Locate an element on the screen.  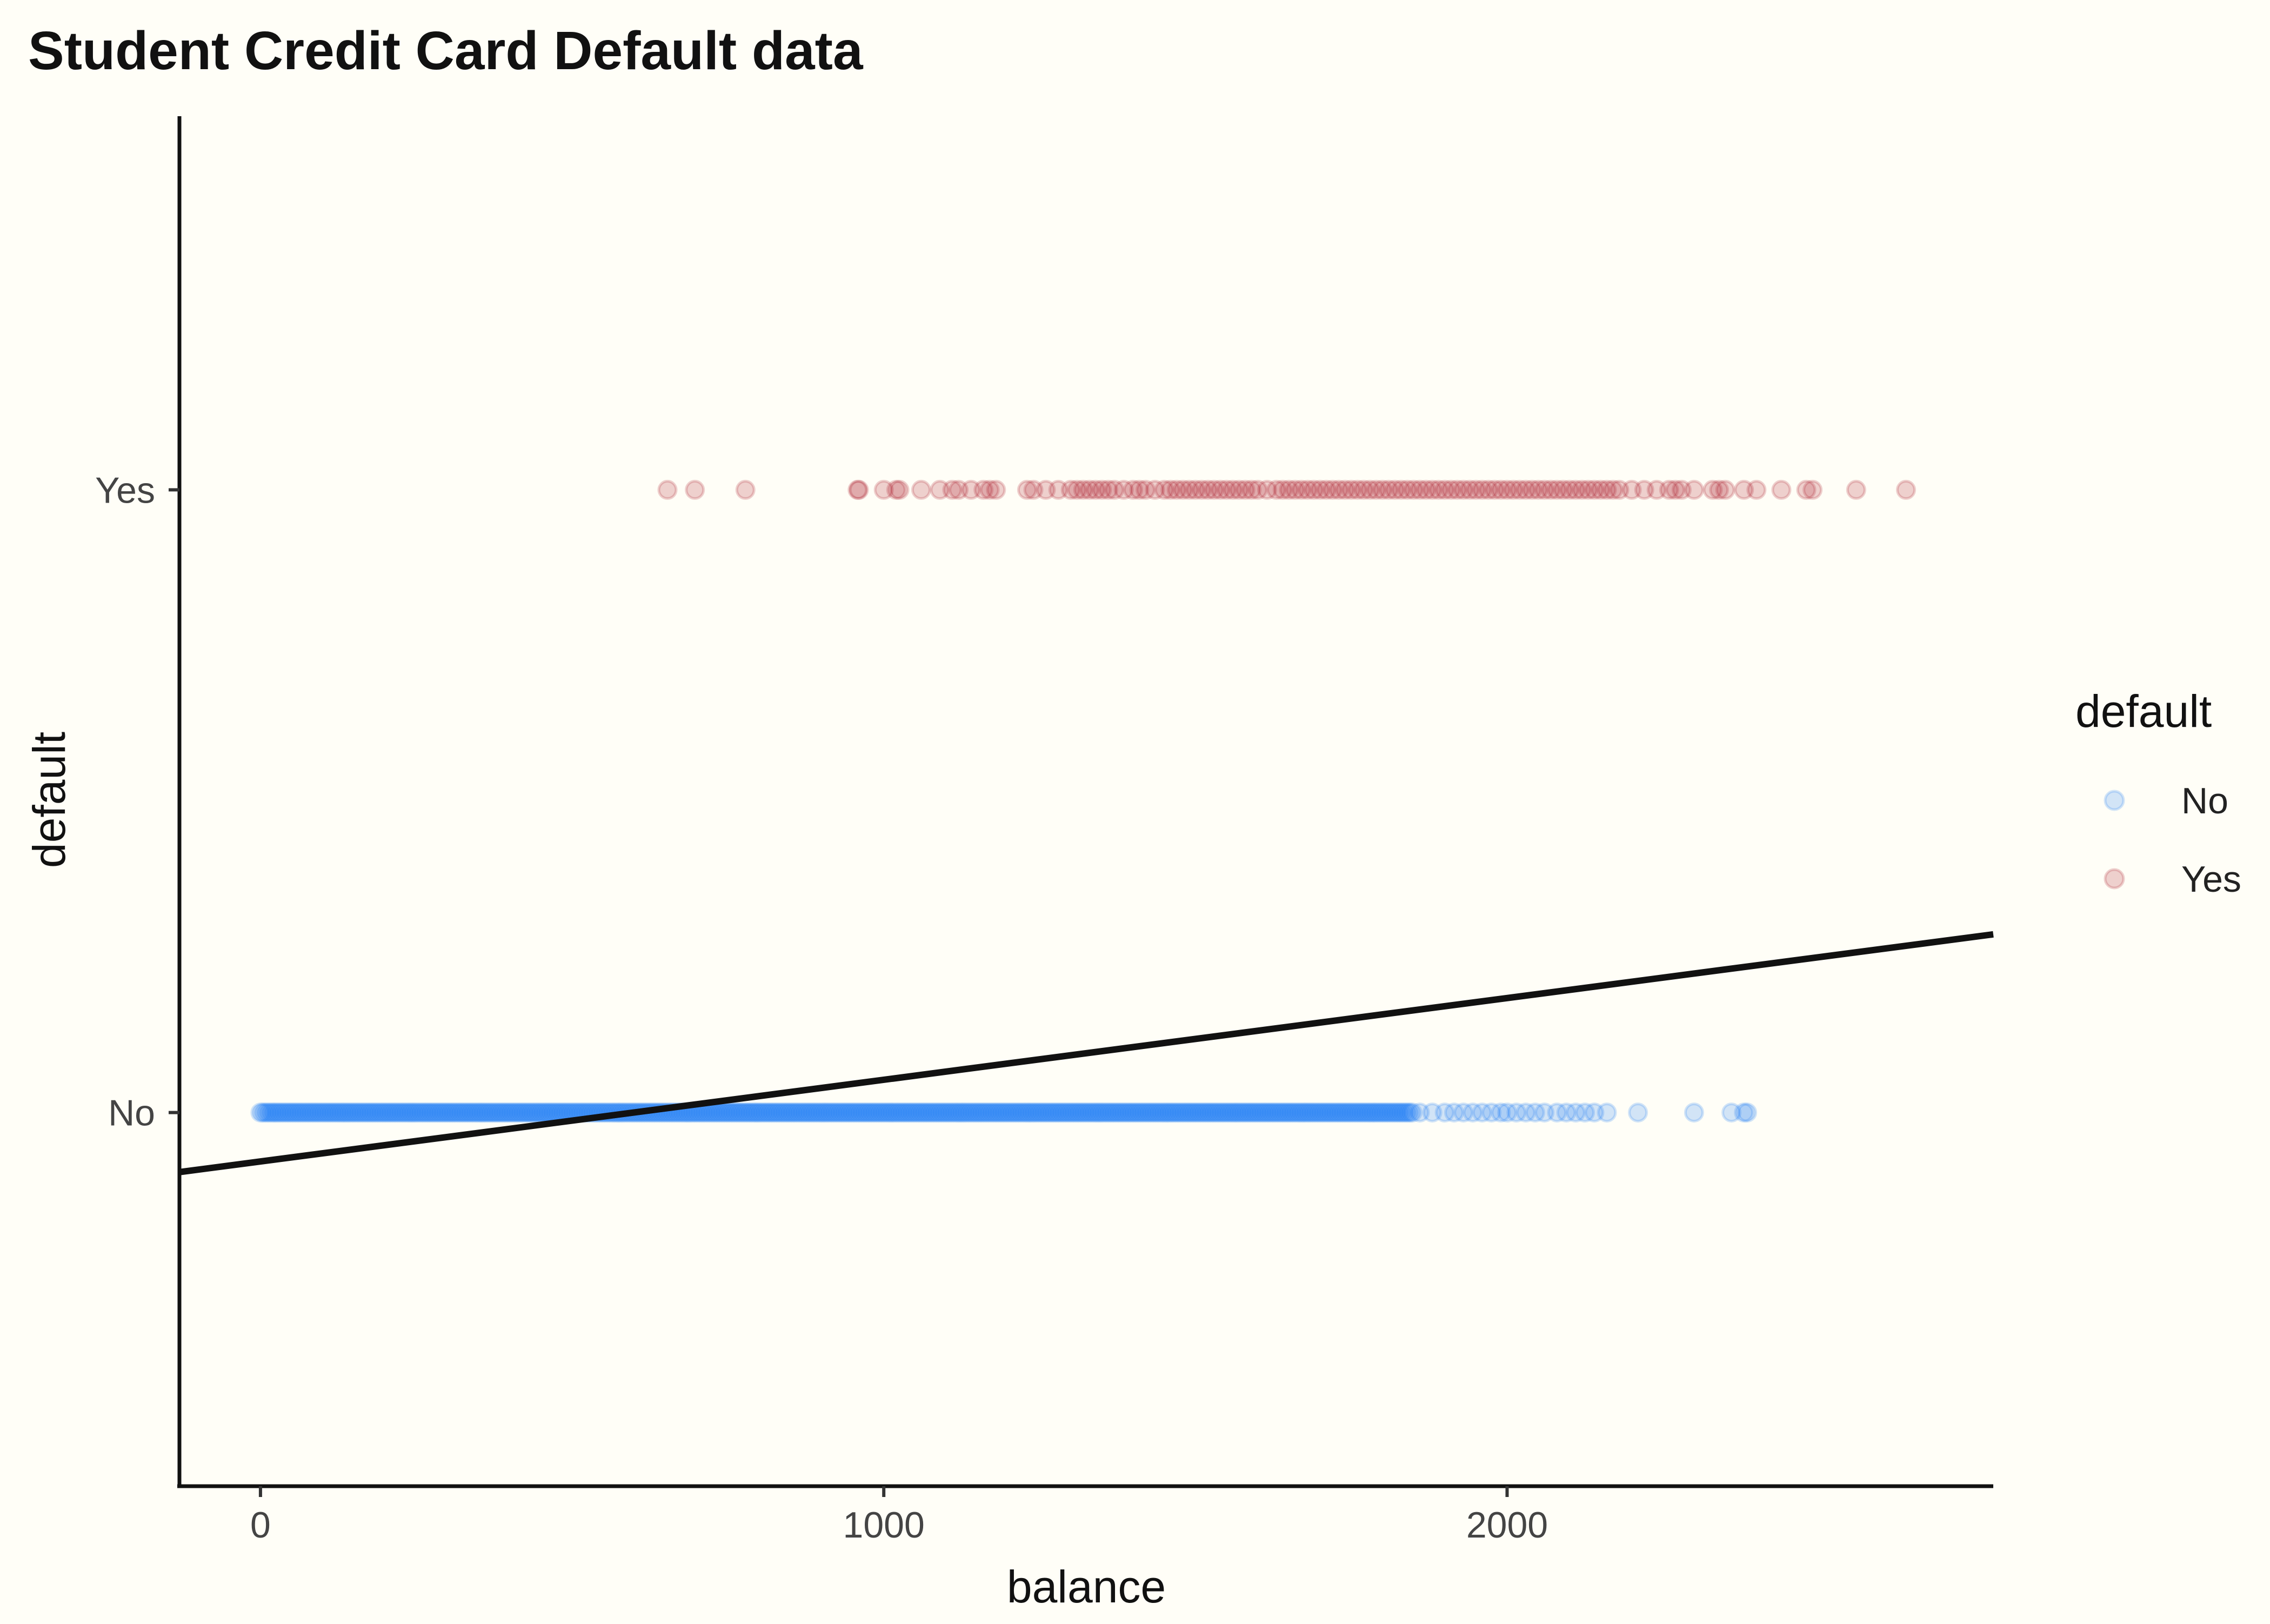
x-tick-label: 0 is located at coordinates (260, 1525).